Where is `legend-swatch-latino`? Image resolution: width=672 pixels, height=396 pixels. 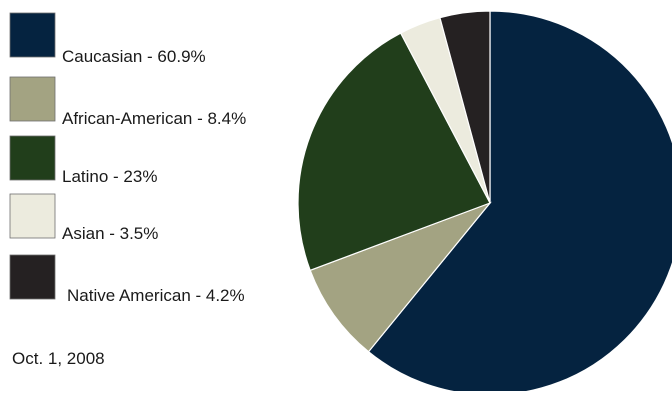
legend-swatch-latino is located at coordinates (32, 158).